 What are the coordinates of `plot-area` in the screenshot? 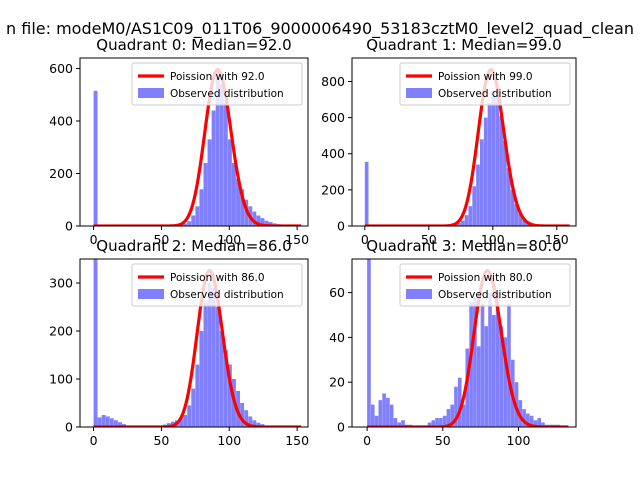 It's located at (468, 343).